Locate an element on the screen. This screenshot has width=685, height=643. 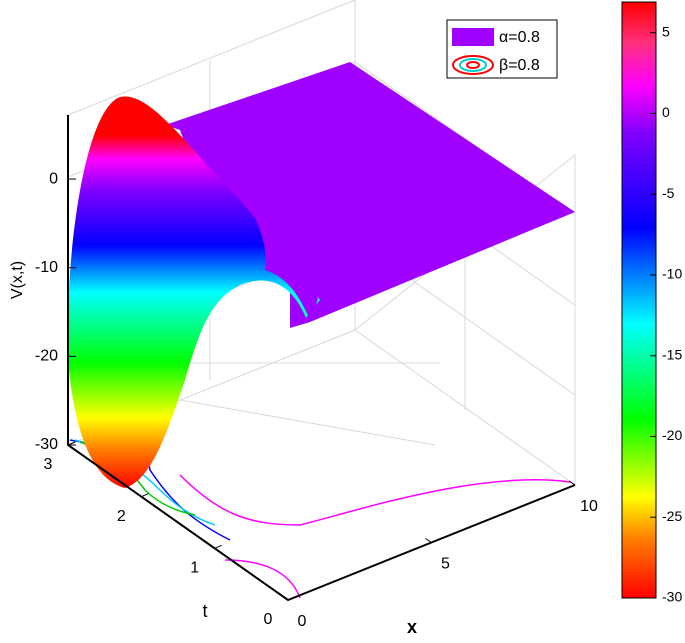
legend: α=0.8 β=0.8 is located at coordinates (502, 49).